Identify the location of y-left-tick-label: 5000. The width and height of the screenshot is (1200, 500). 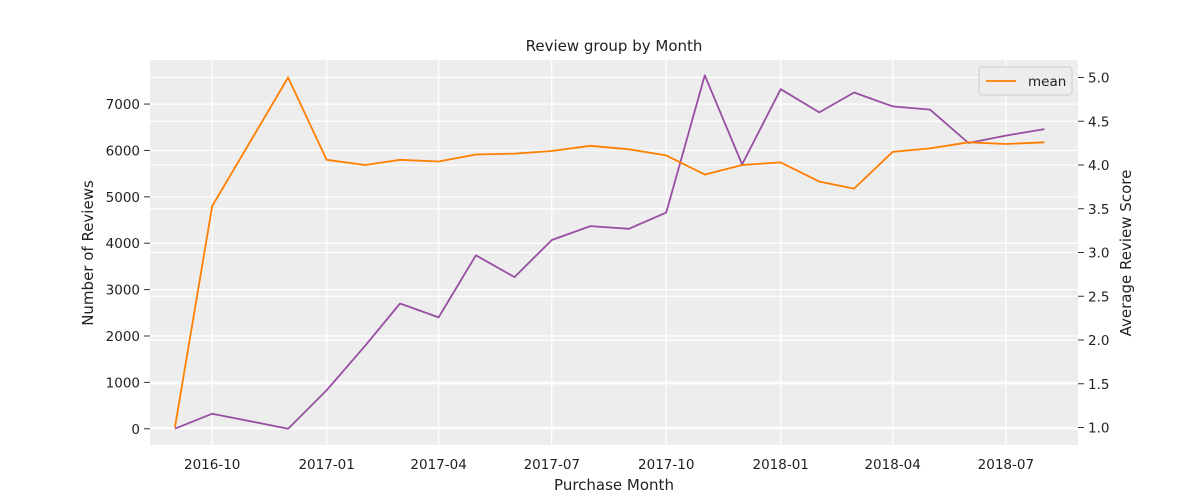
(123, 198).